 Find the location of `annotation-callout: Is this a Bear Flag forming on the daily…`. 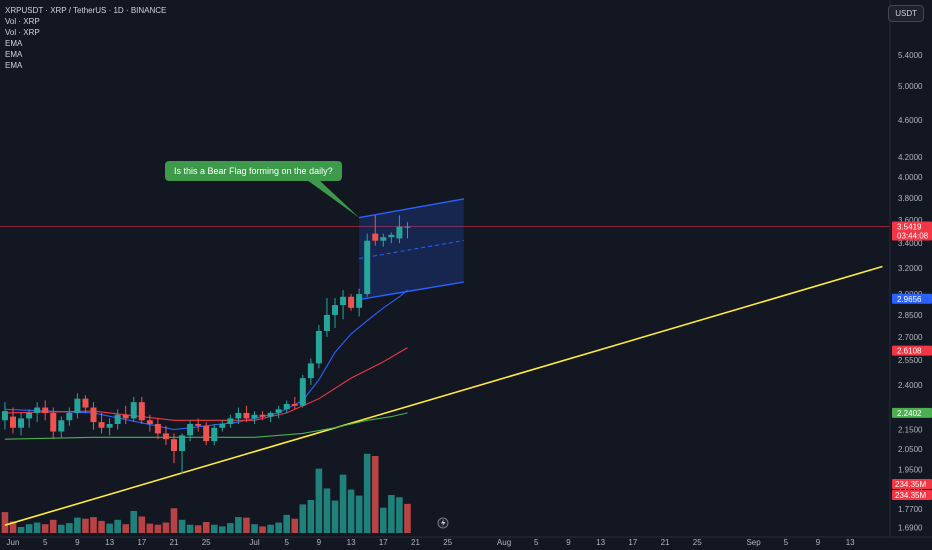

annotation-callout: Is this a Bear Flag forming on the daily… is located at coordinates (253, 171).